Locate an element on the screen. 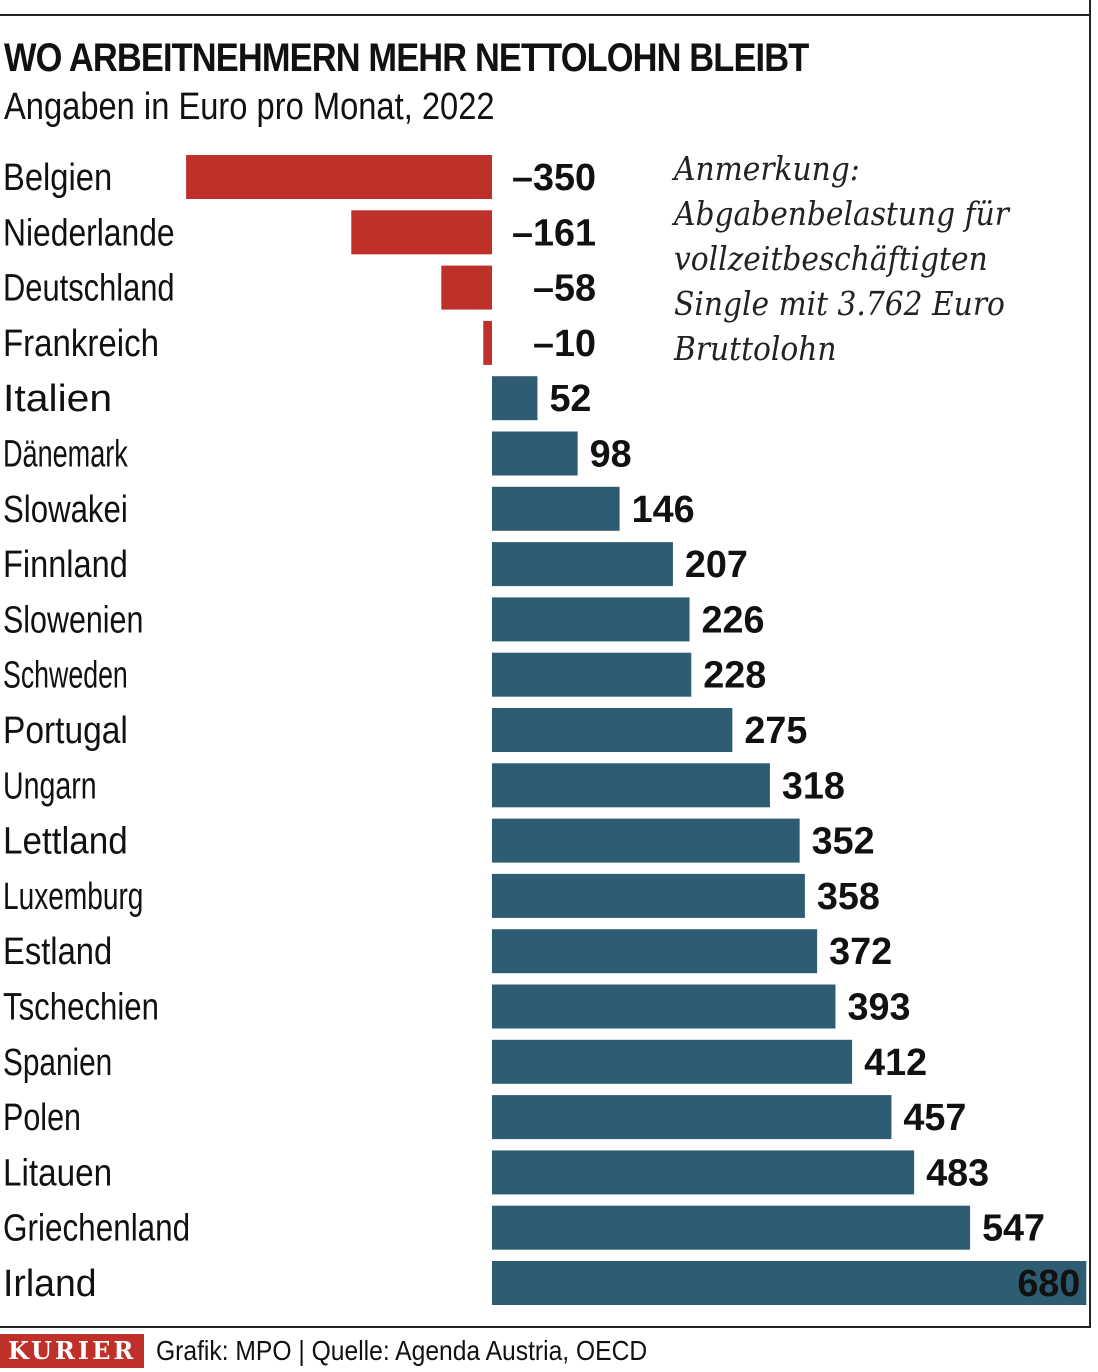  value-label: 226 is located at coordinates (733, 620).